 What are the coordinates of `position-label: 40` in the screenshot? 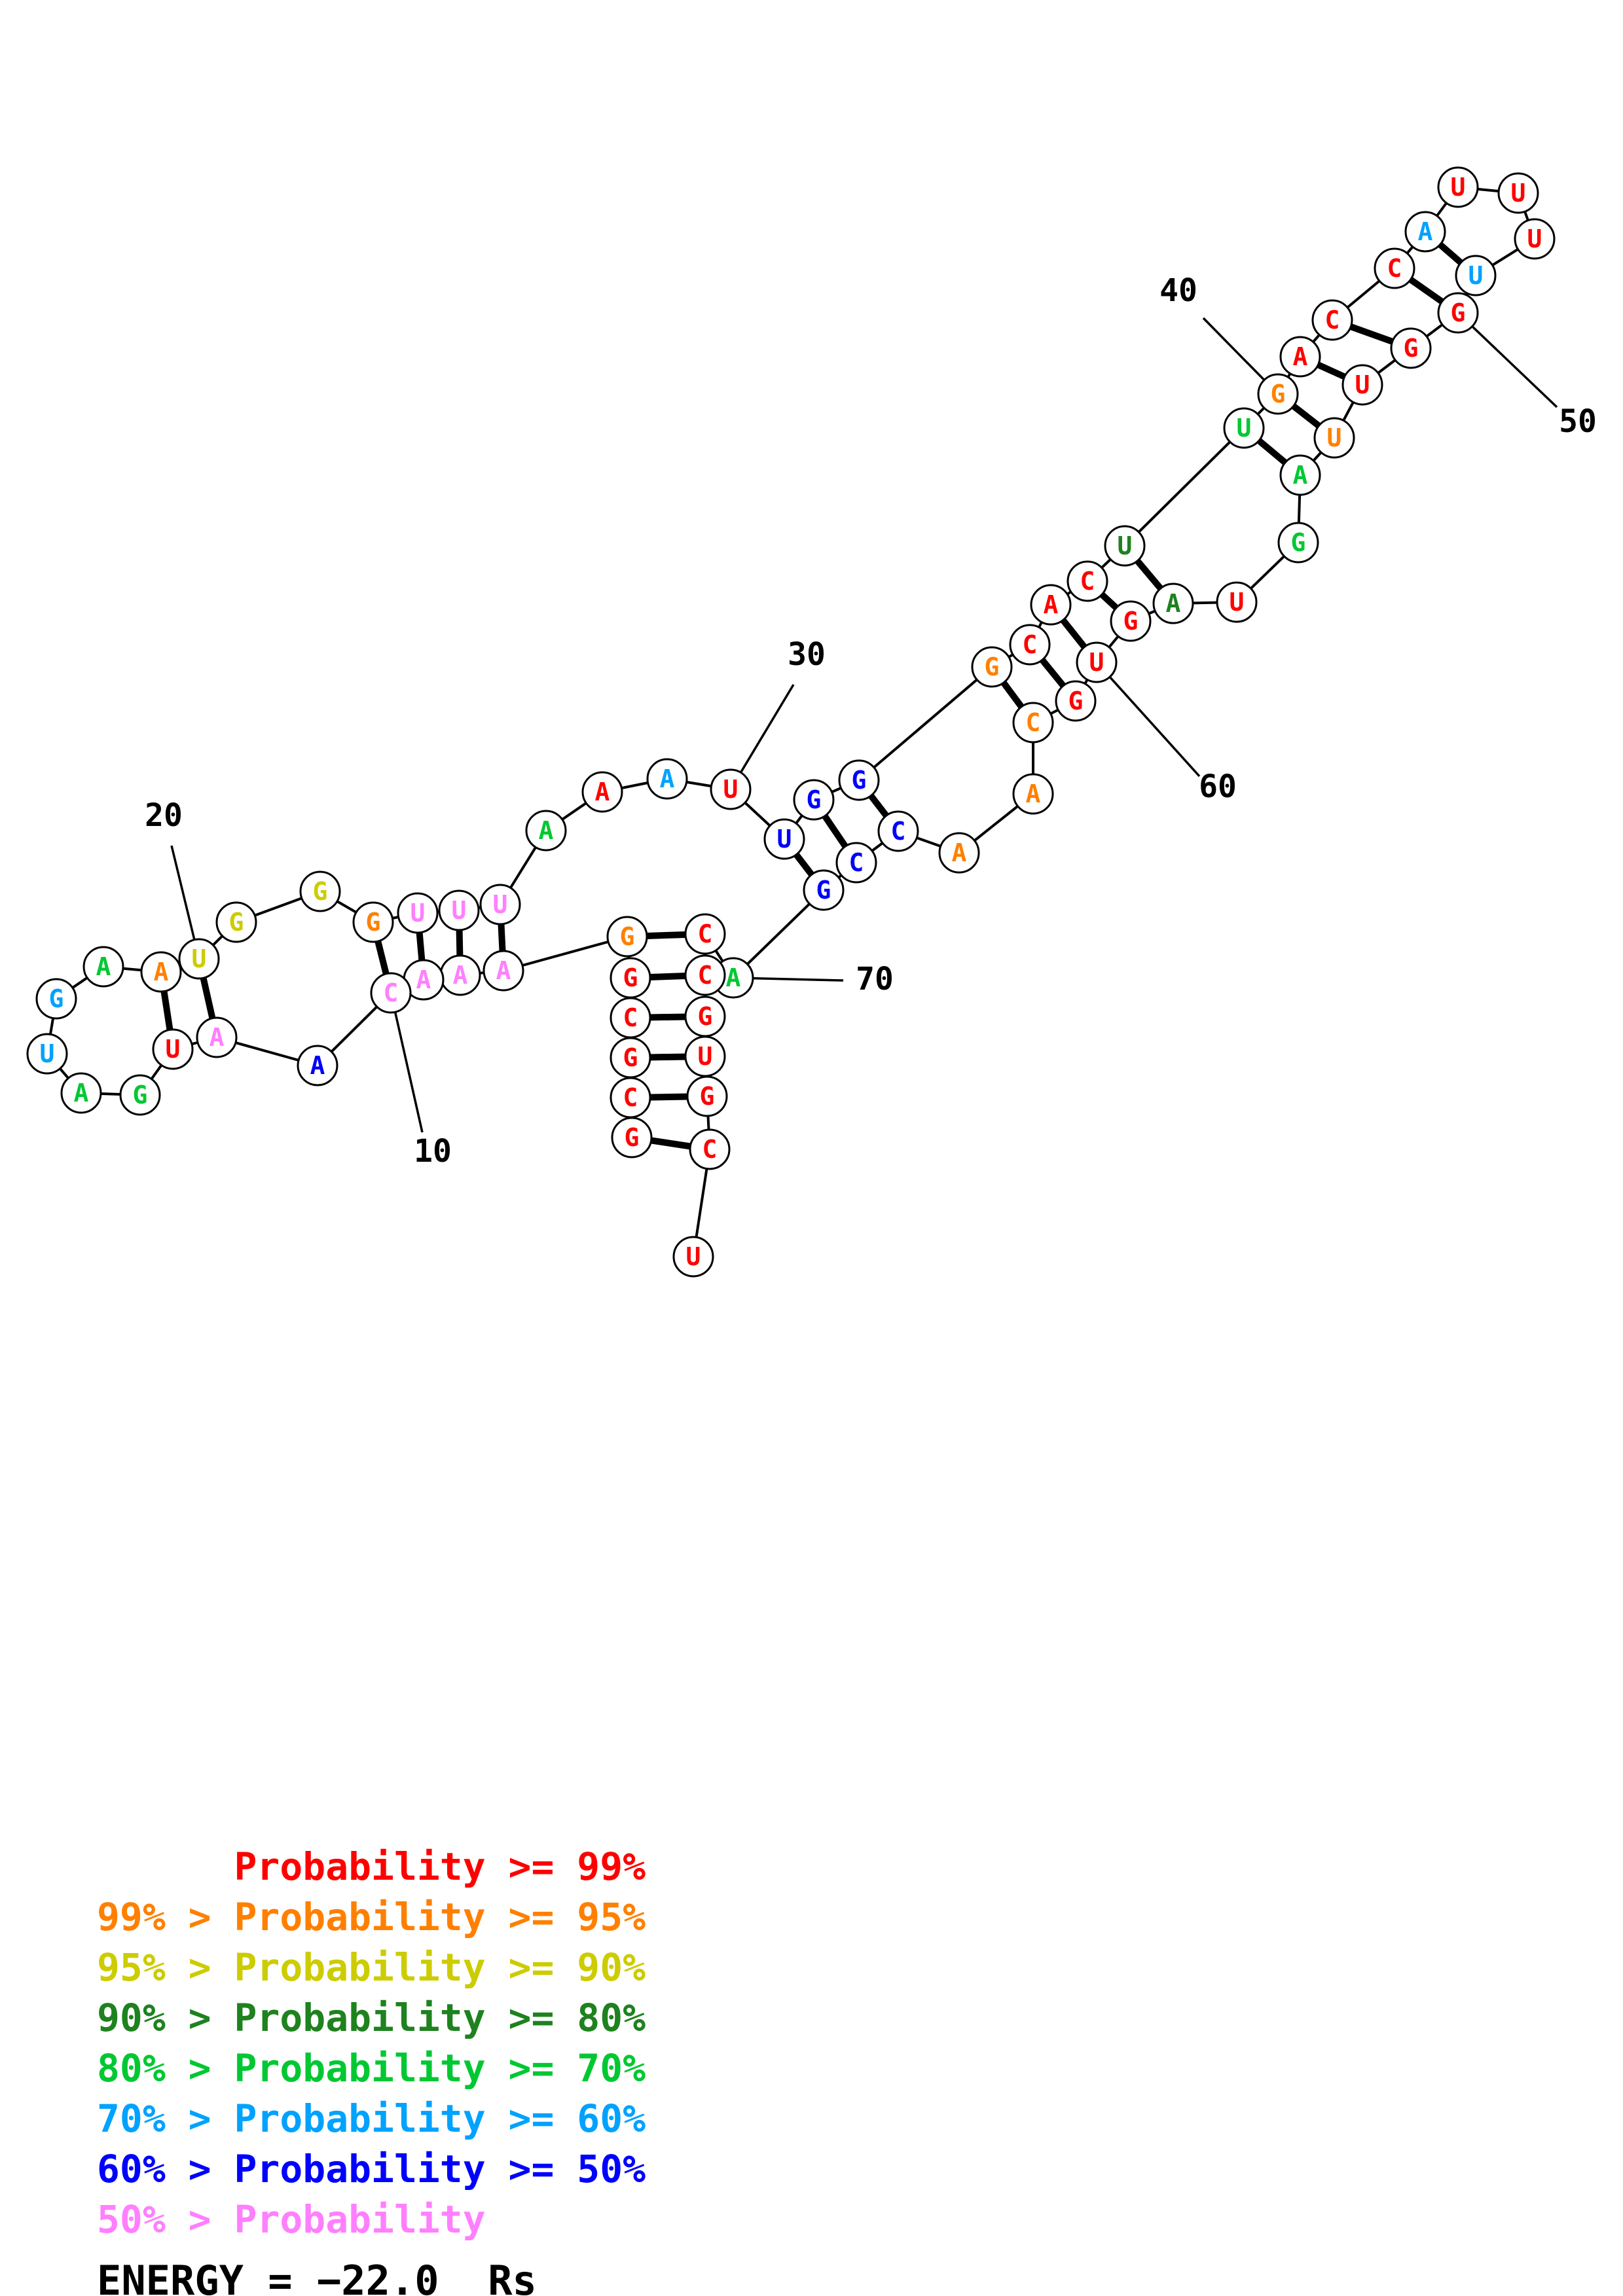 It's located at (1178, 290).